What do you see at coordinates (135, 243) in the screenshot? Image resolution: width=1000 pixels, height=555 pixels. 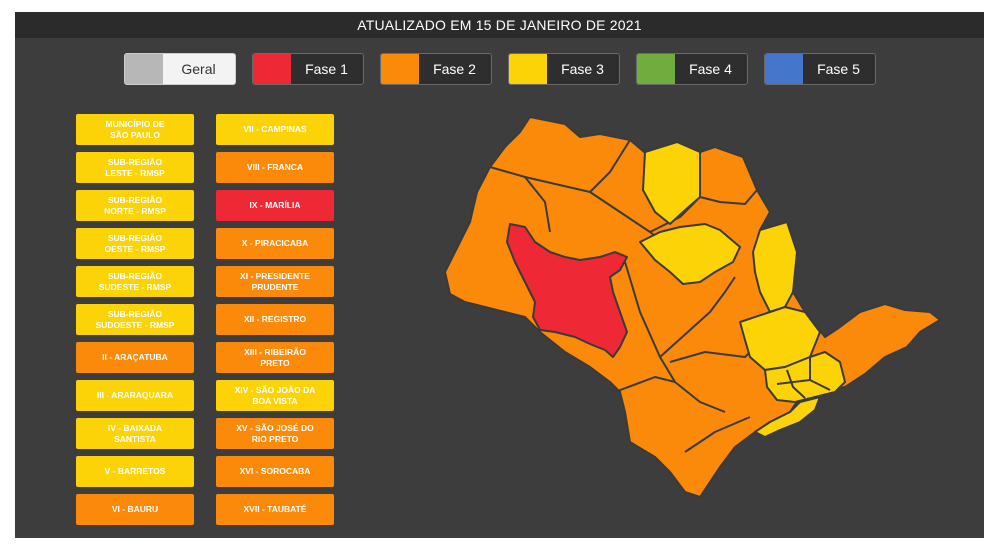 I see `region-button: SUB-REGIÃO OESTE - RMSP` at bounding box center [135, 243].